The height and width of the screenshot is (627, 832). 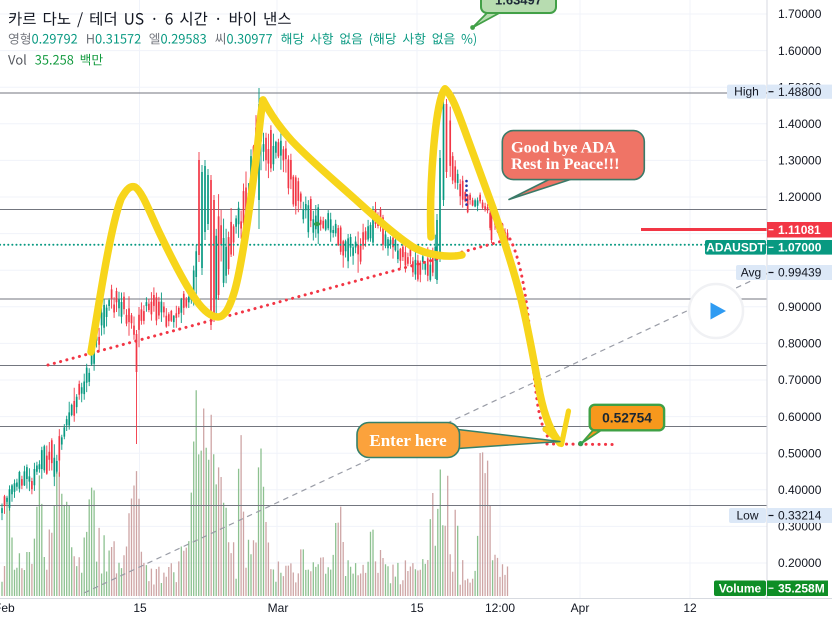 What do you see at coordinates (800, 417) in the screenshot?
I see `svg-text: 0.60000` at bounding box center [800, 417].